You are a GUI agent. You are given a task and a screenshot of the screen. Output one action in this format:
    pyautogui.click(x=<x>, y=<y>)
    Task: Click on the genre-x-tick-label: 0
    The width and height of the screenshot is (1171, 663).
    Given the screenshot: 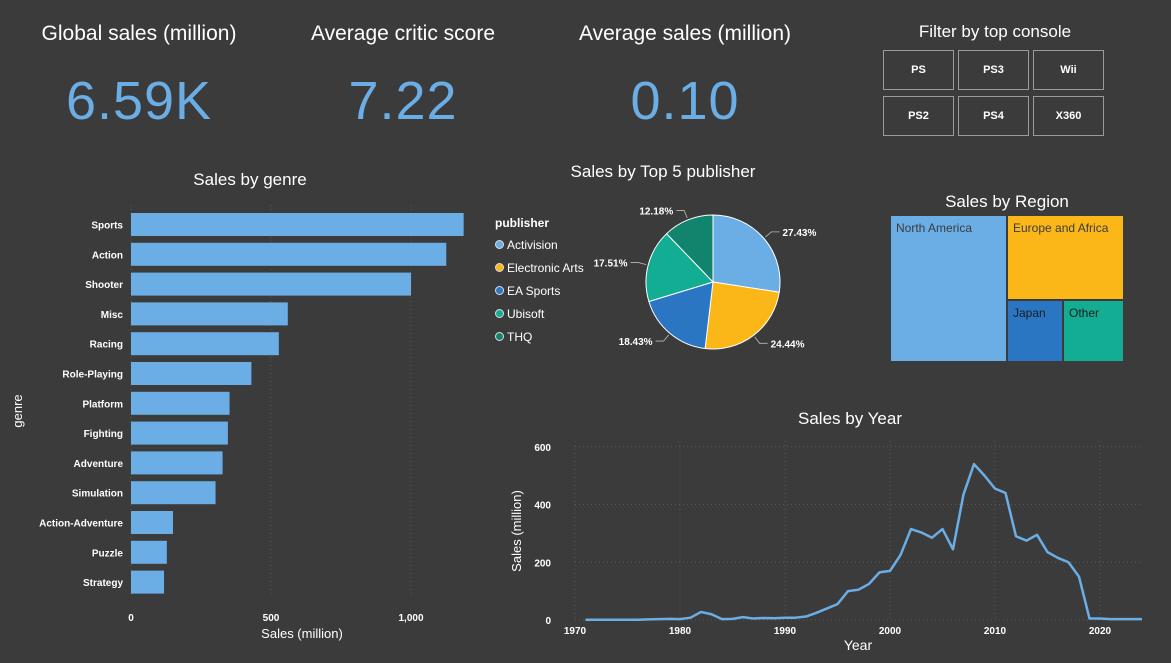 What is the action you would take?
    pyautogui.click(x=131, y=618)
    